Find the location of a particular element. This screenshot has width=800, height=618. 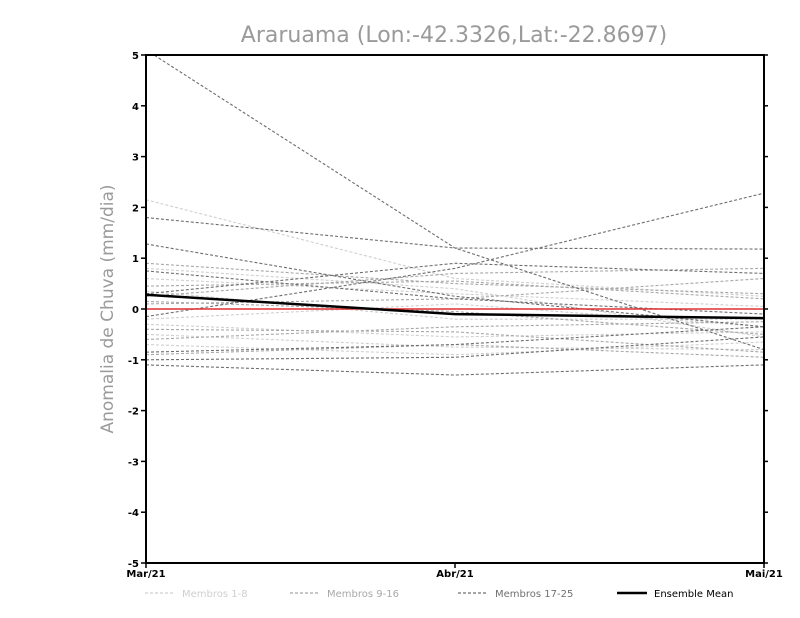

y-tick-label: -2 is located at coordinates (133, 412).